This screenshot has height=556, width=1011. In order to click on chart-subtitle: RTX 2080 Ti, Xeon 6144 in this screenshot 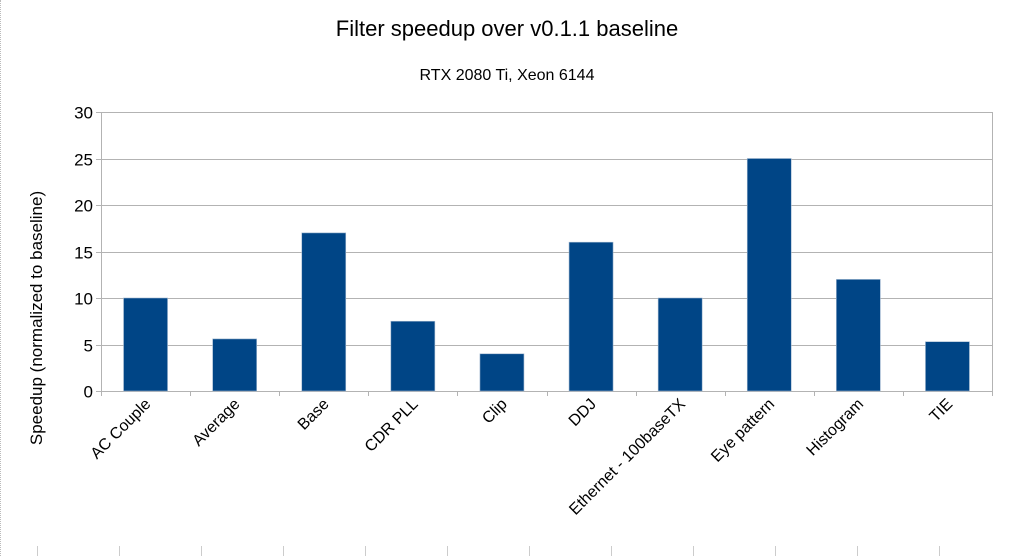, I will do `click(507, 75)`.